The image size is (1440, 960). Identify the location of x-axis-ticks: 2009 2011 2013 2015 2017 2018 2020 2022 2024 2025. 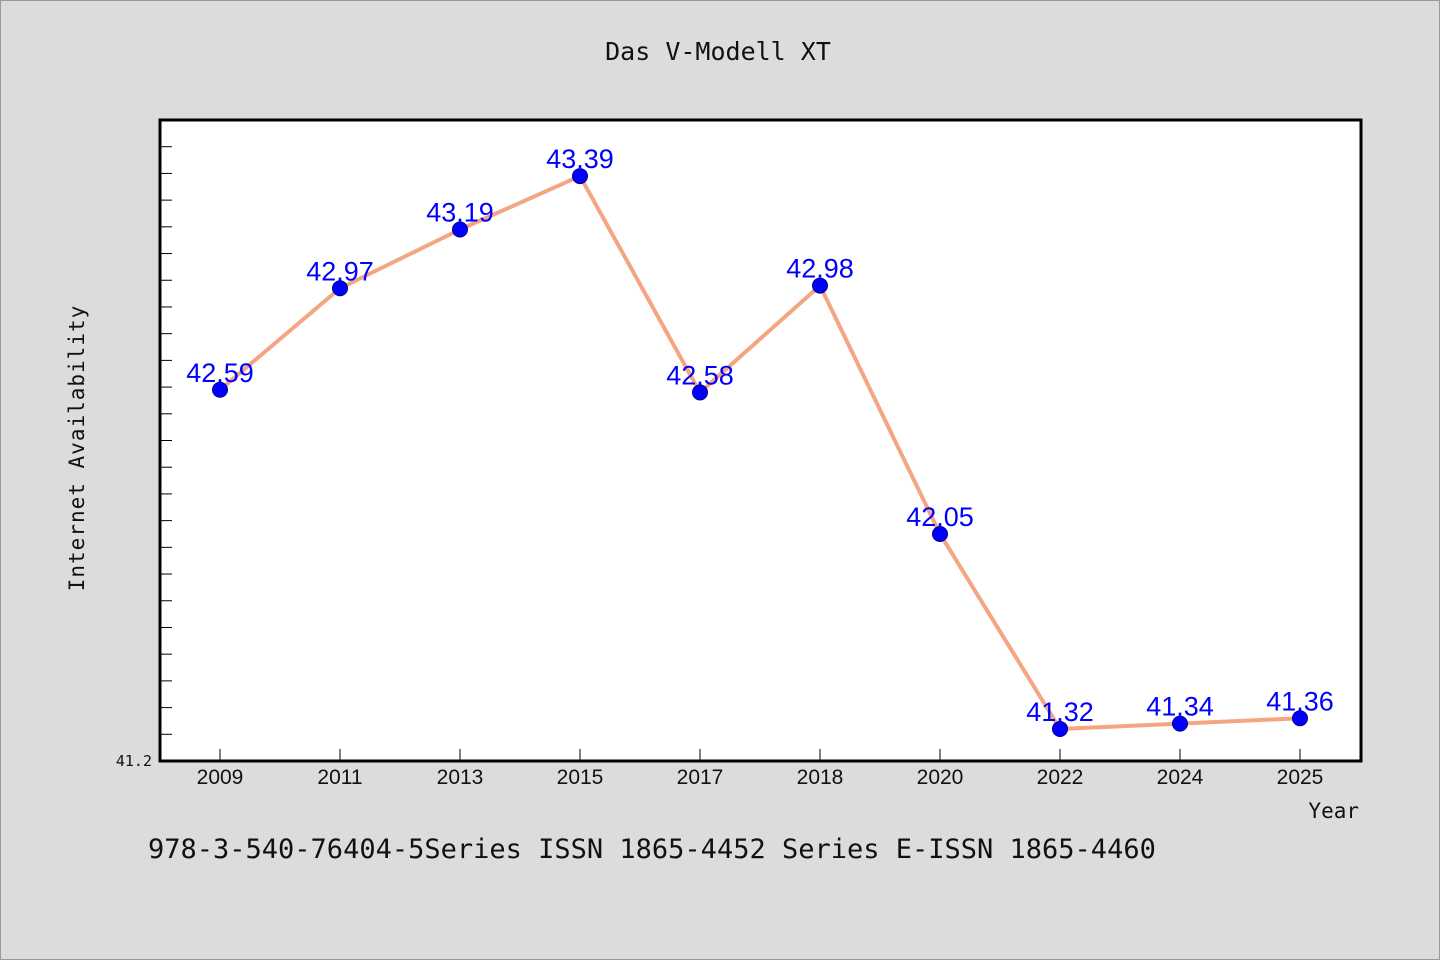
(760, 769).